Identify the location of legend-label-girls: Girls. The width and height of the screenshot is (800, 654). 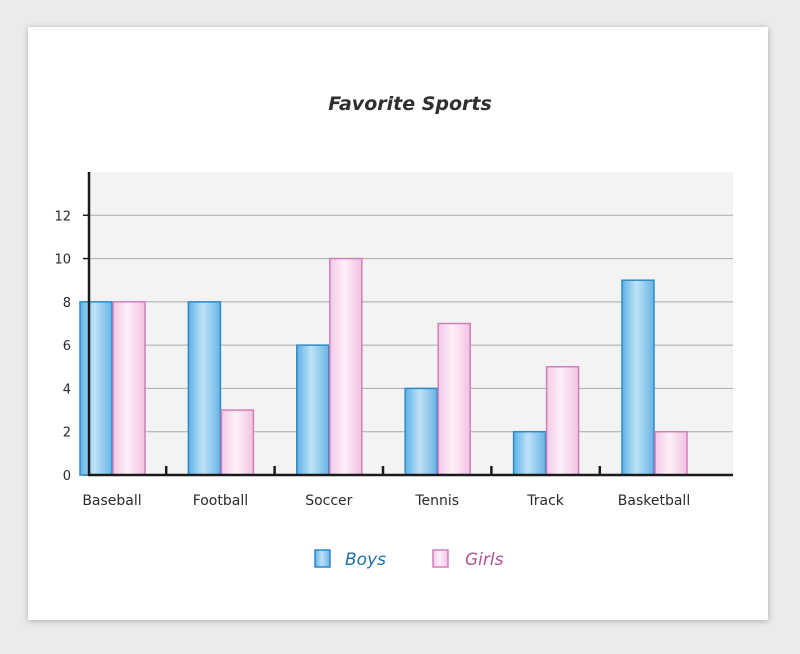
(484, 560).